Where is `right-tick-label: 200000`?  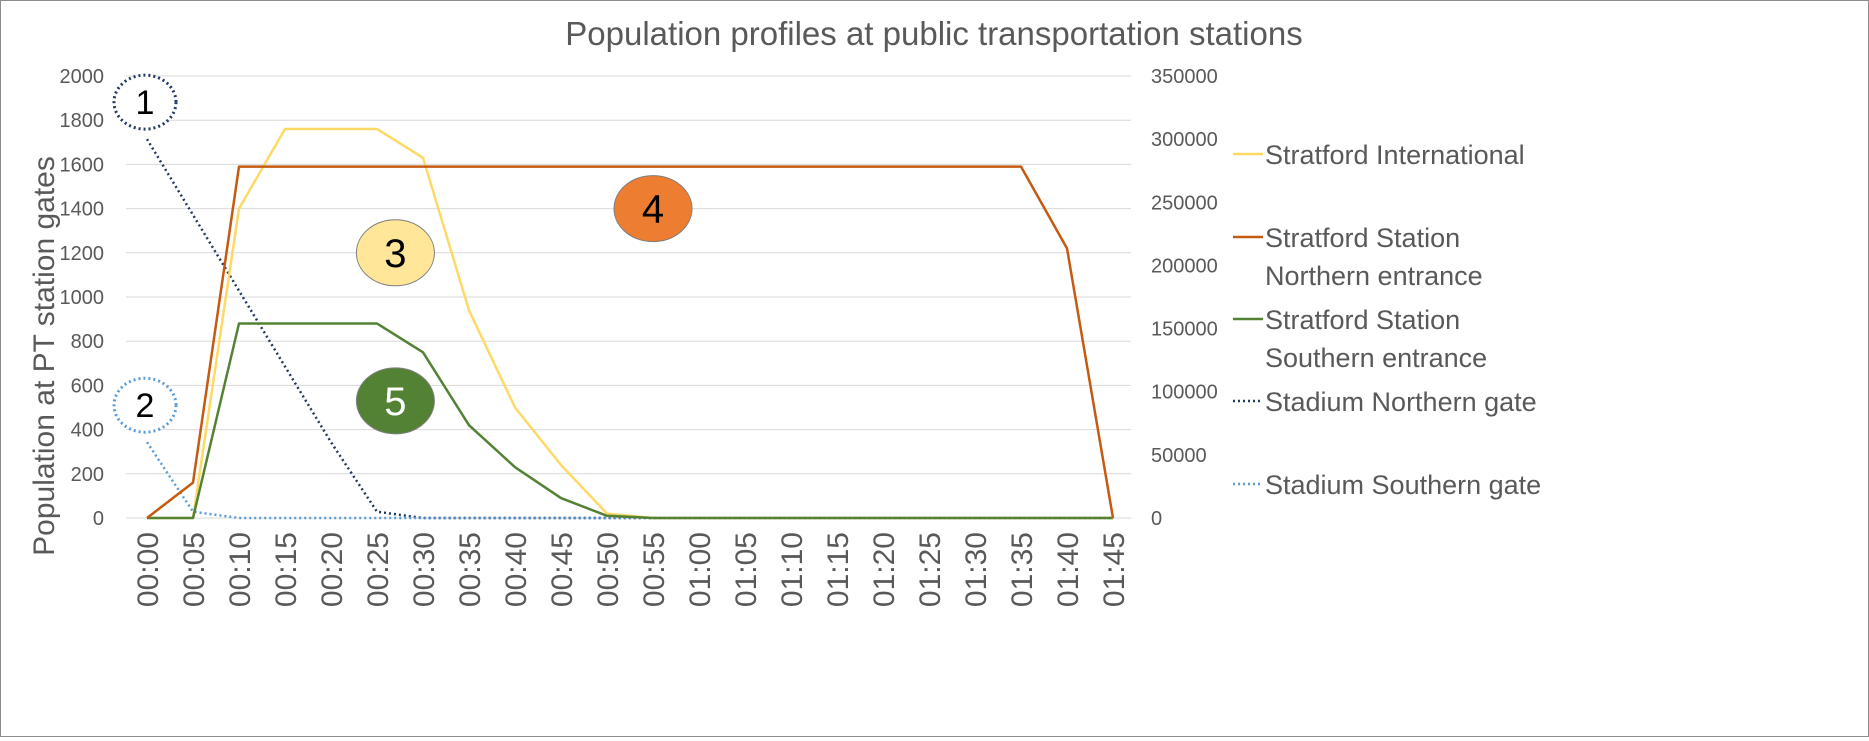
right-tick-label: 200000 is located at coordinates (1184, 266).